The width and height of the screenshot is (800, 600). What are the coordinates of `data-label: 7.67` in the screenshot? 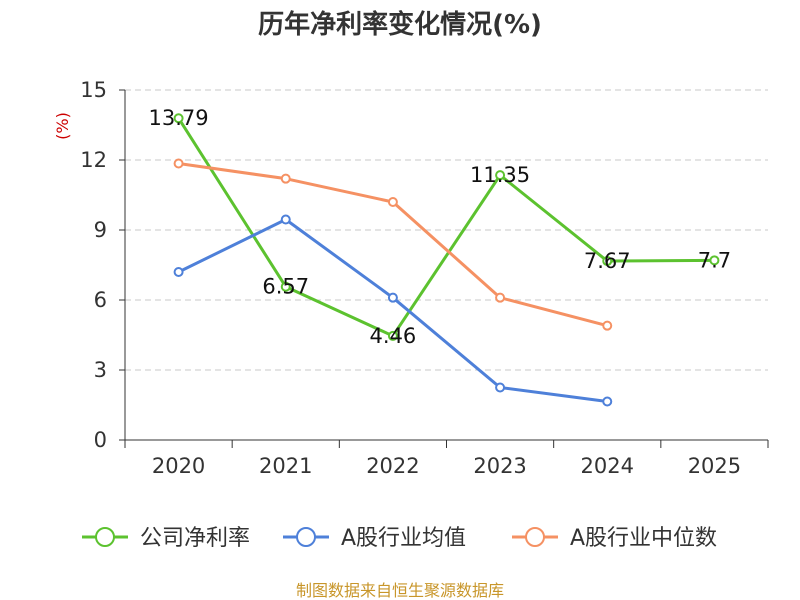 It's located at (607, 261).